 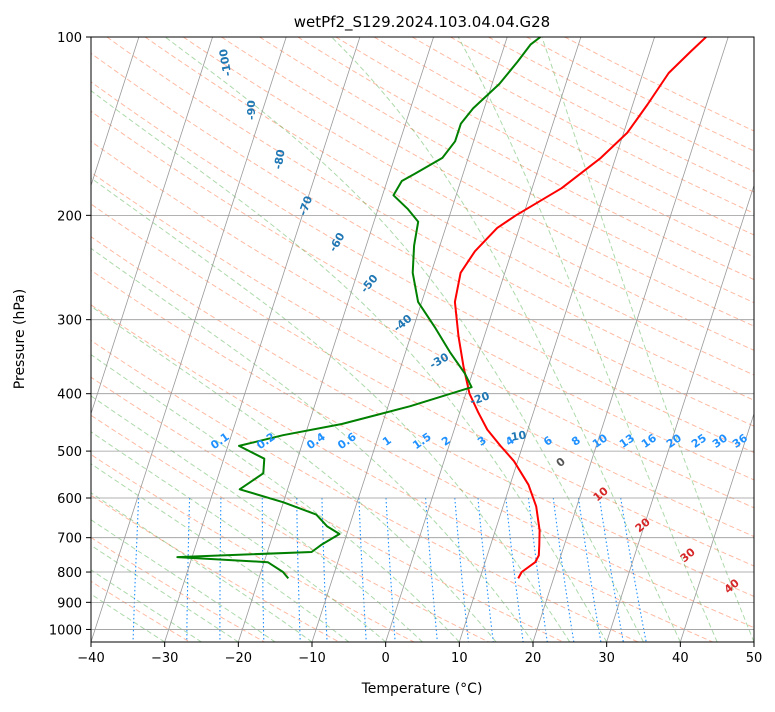 What do you see at coordinates (238, 658) in the screenshot?
I see `x-tick-label: −20` at bounding box center [238, 658].